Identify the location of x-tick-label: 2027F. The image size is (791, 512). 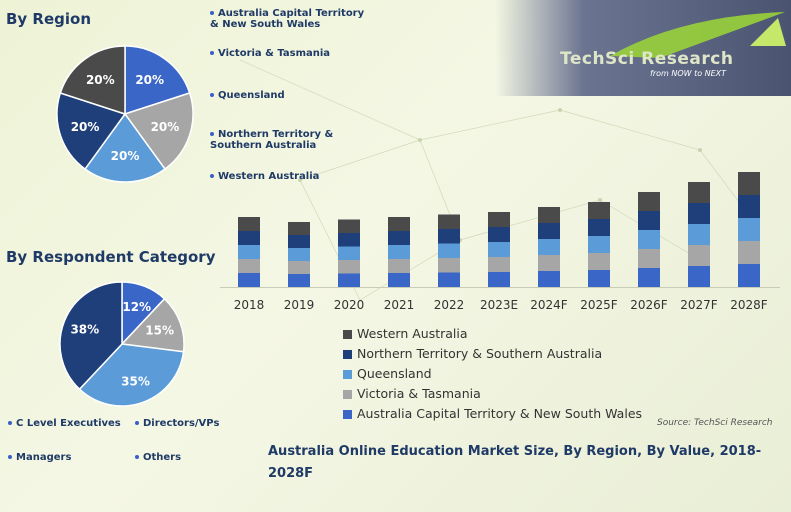
(699, 305).